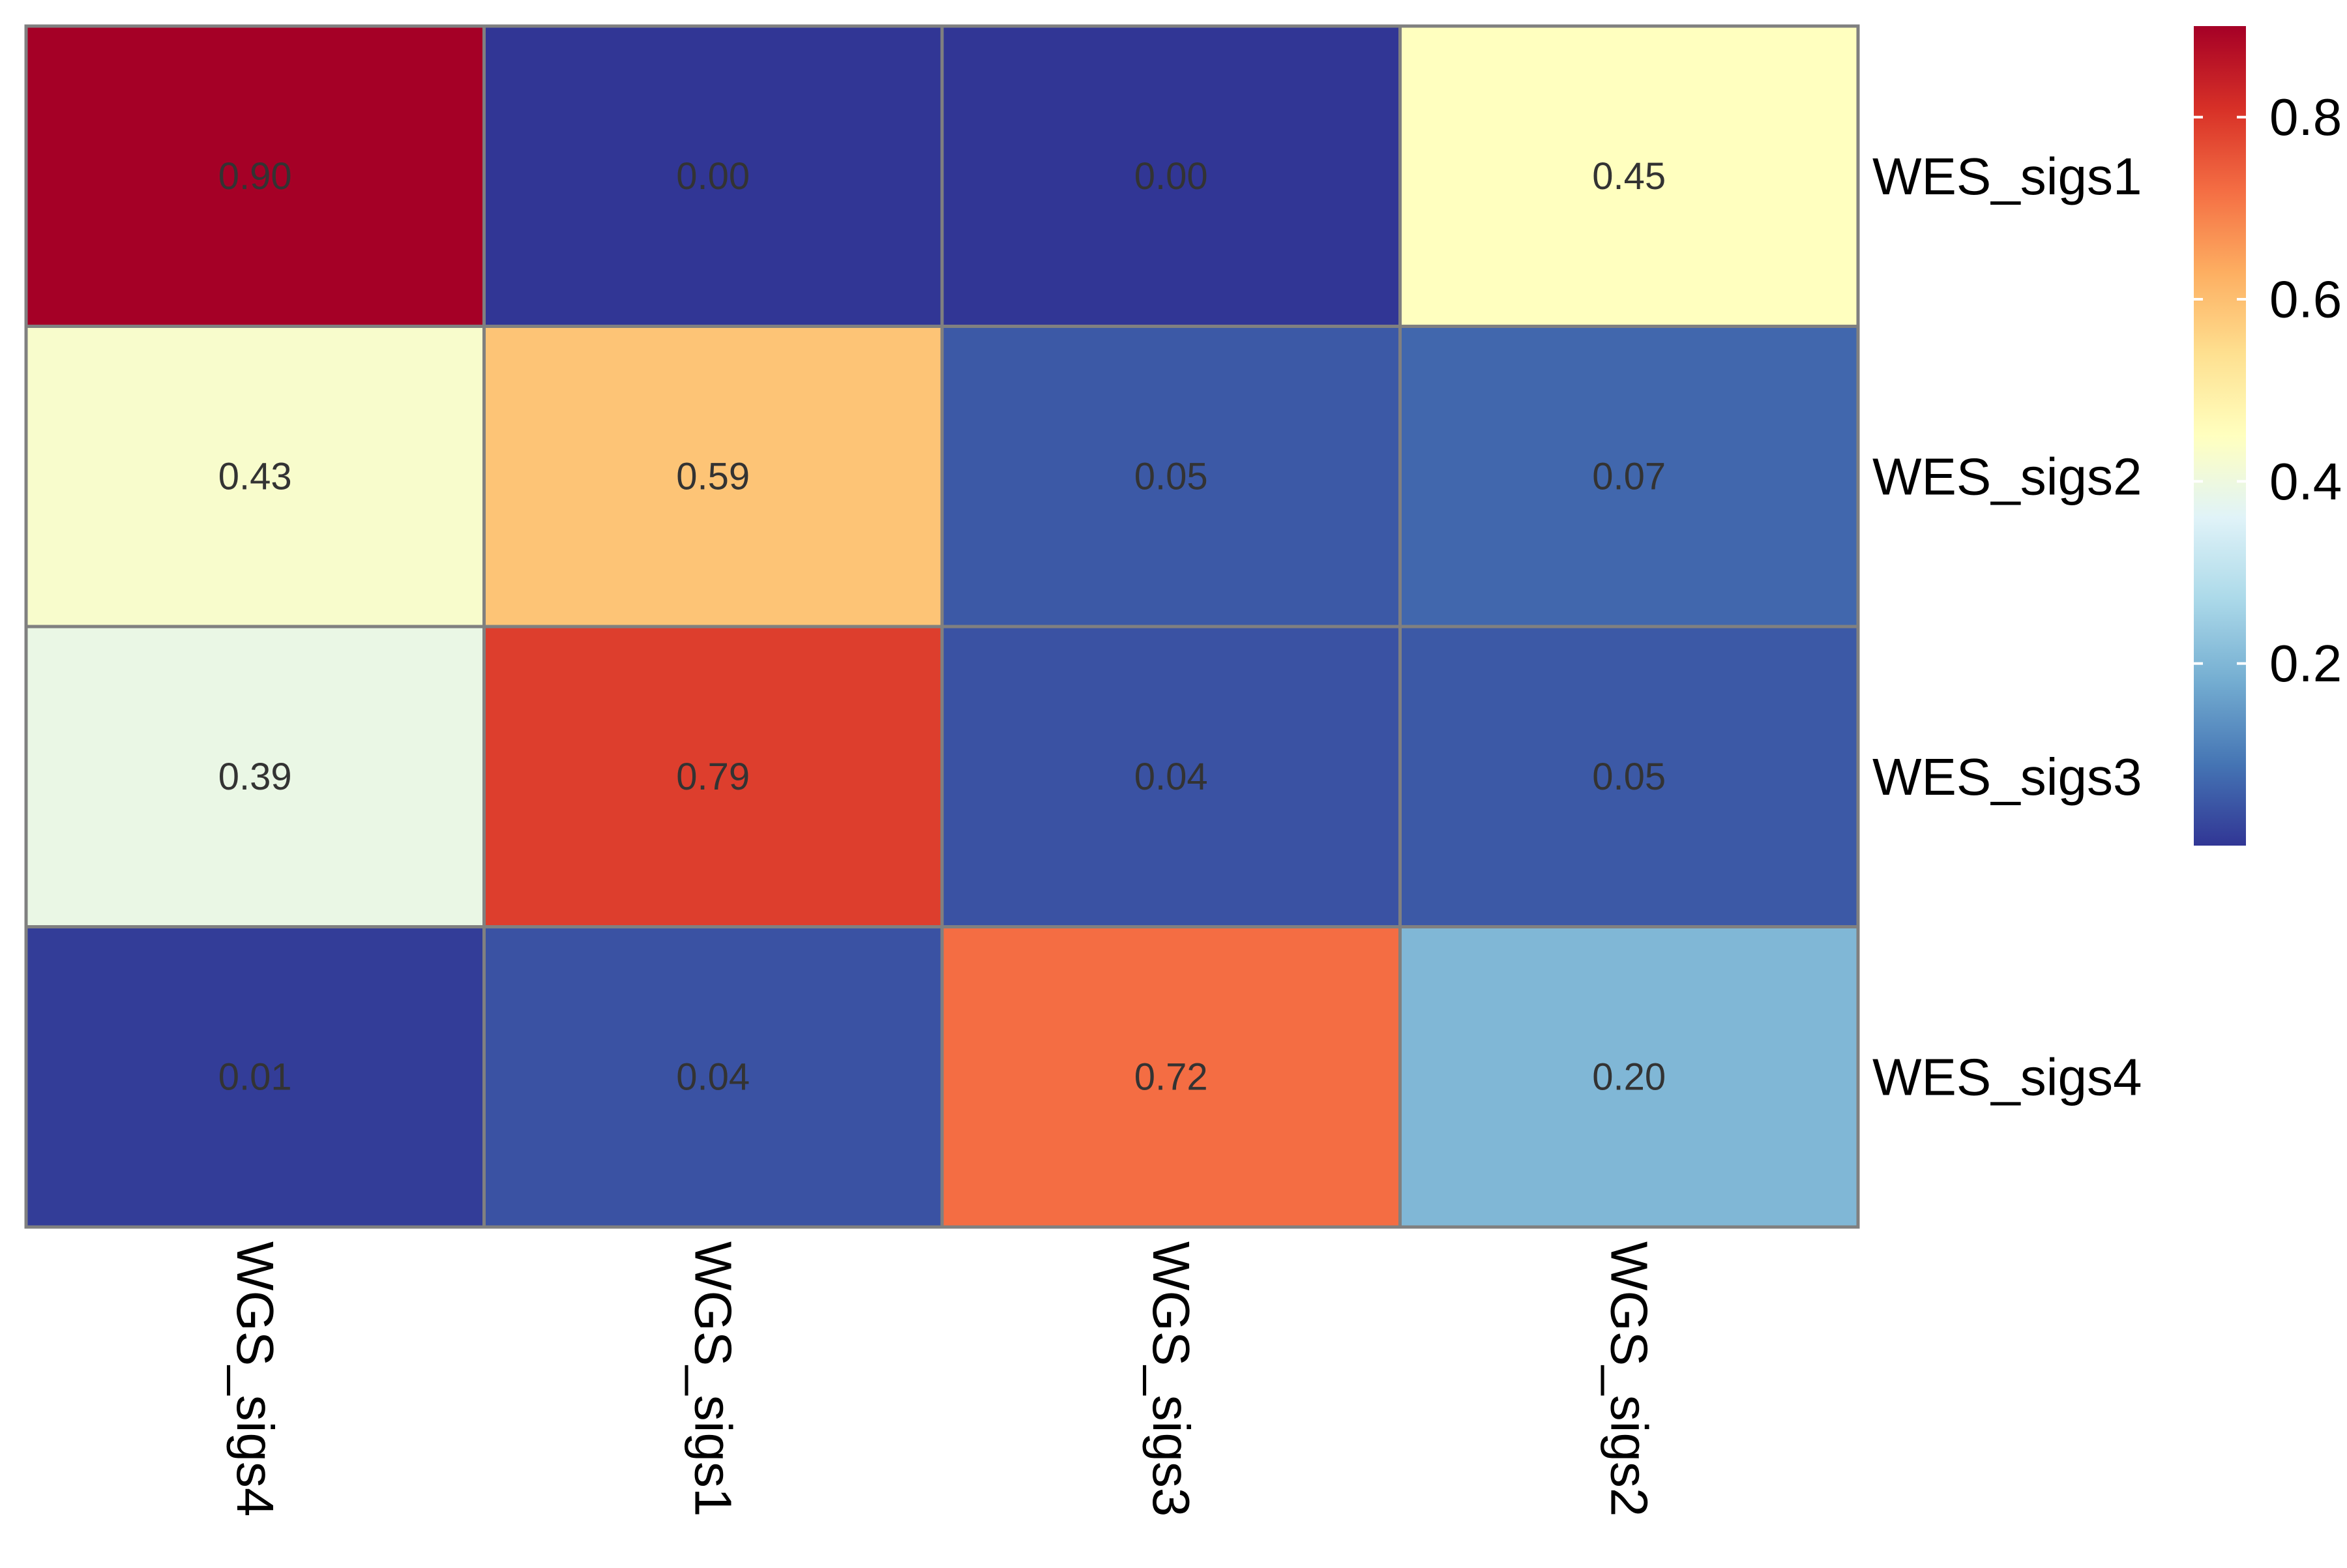 The width and height of the screenshot is (2347, 1568). I want to click on row-label: WES_sigs1, so click(2007, 176).